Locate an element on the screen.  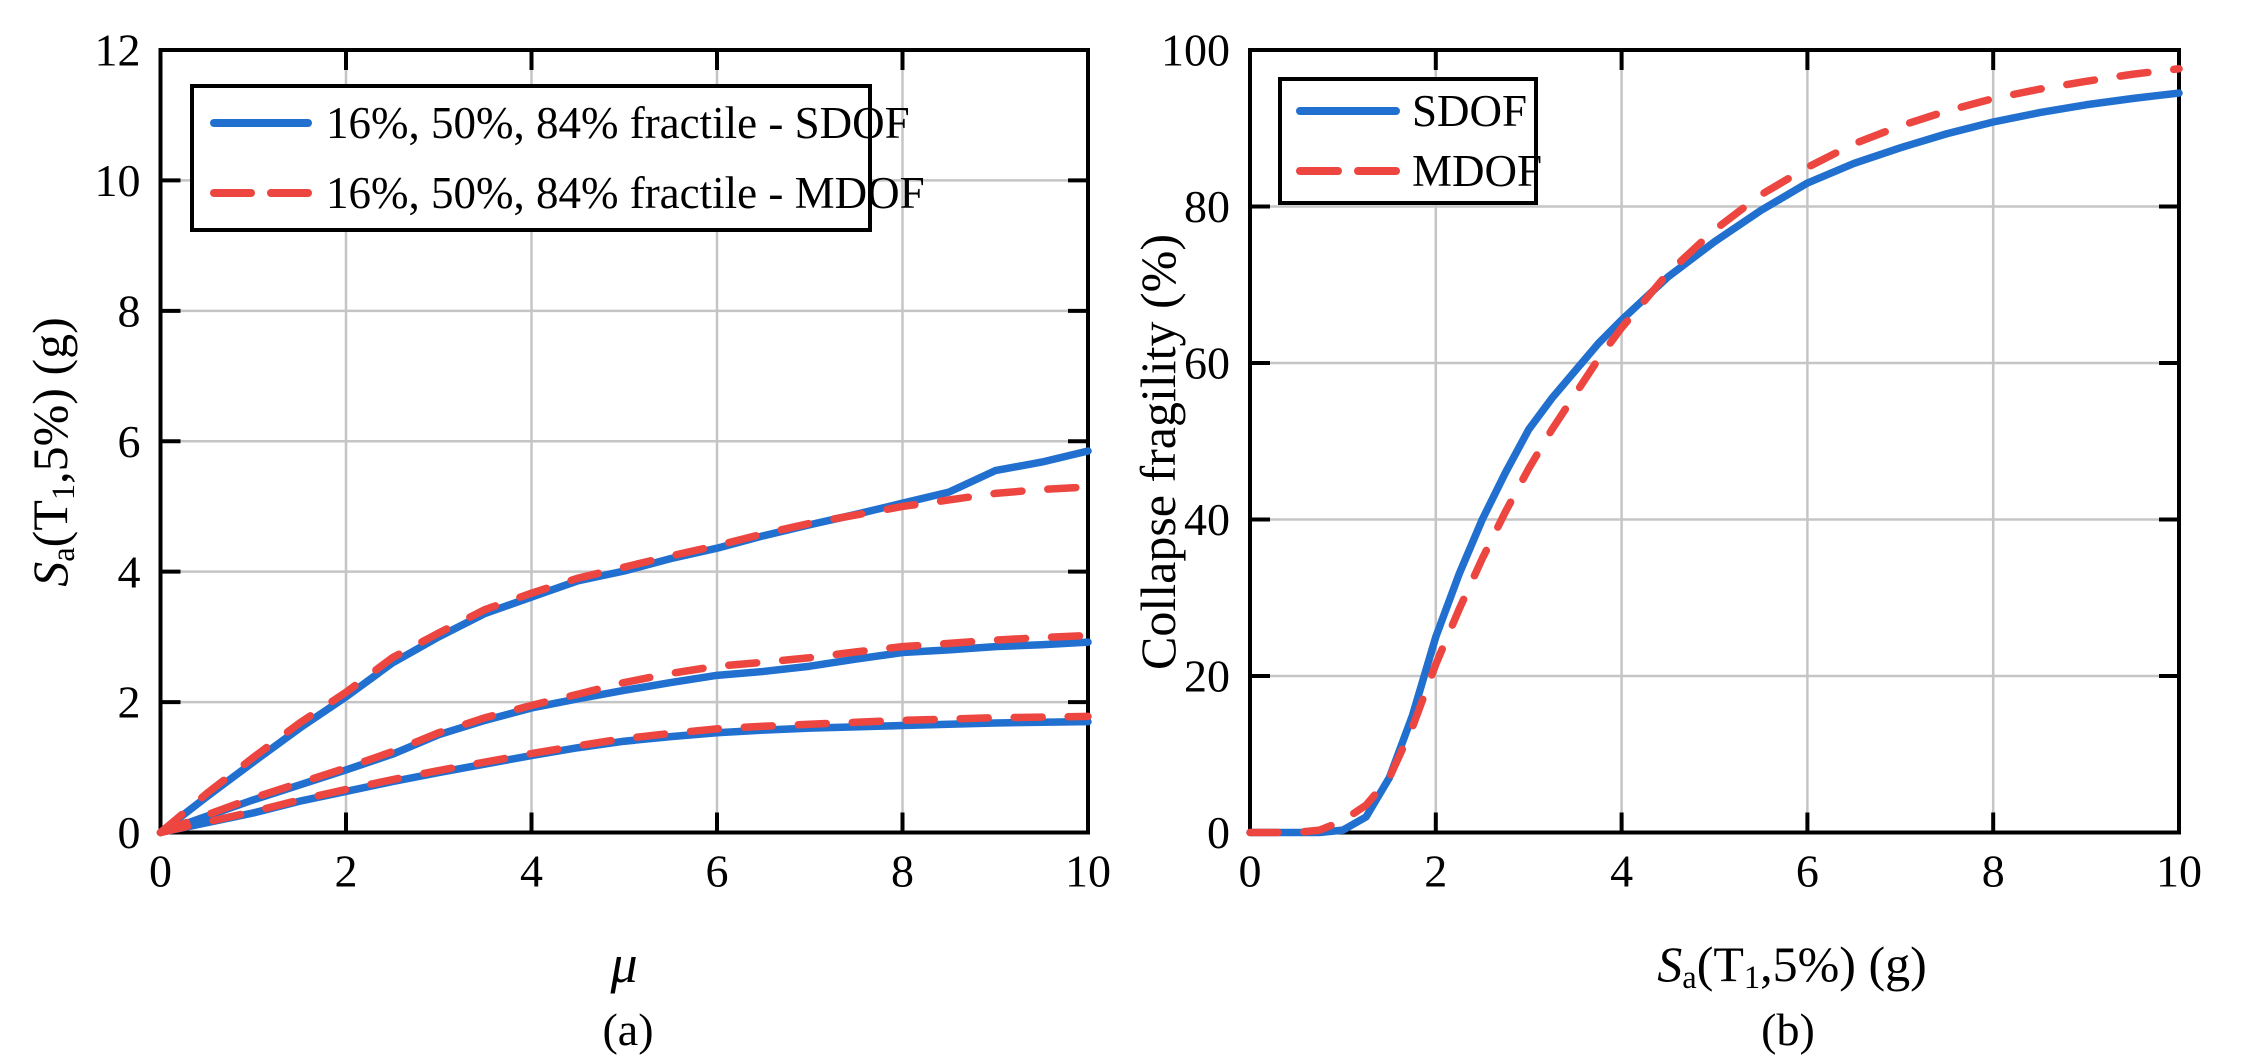
y-axis-title-panel-a: Sa(T1,5%) (g) is located at coordinates (52, 452).